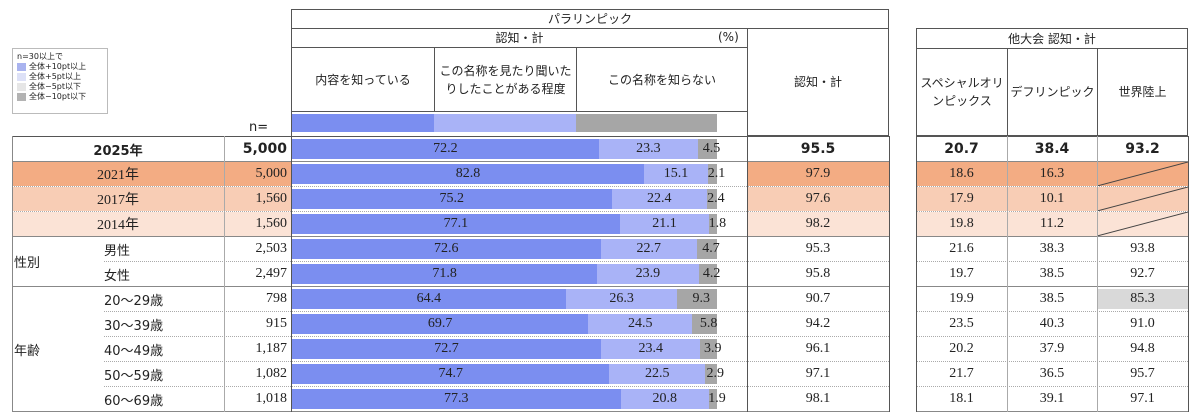  I want to click on row-bg-total, so click(818, 174).